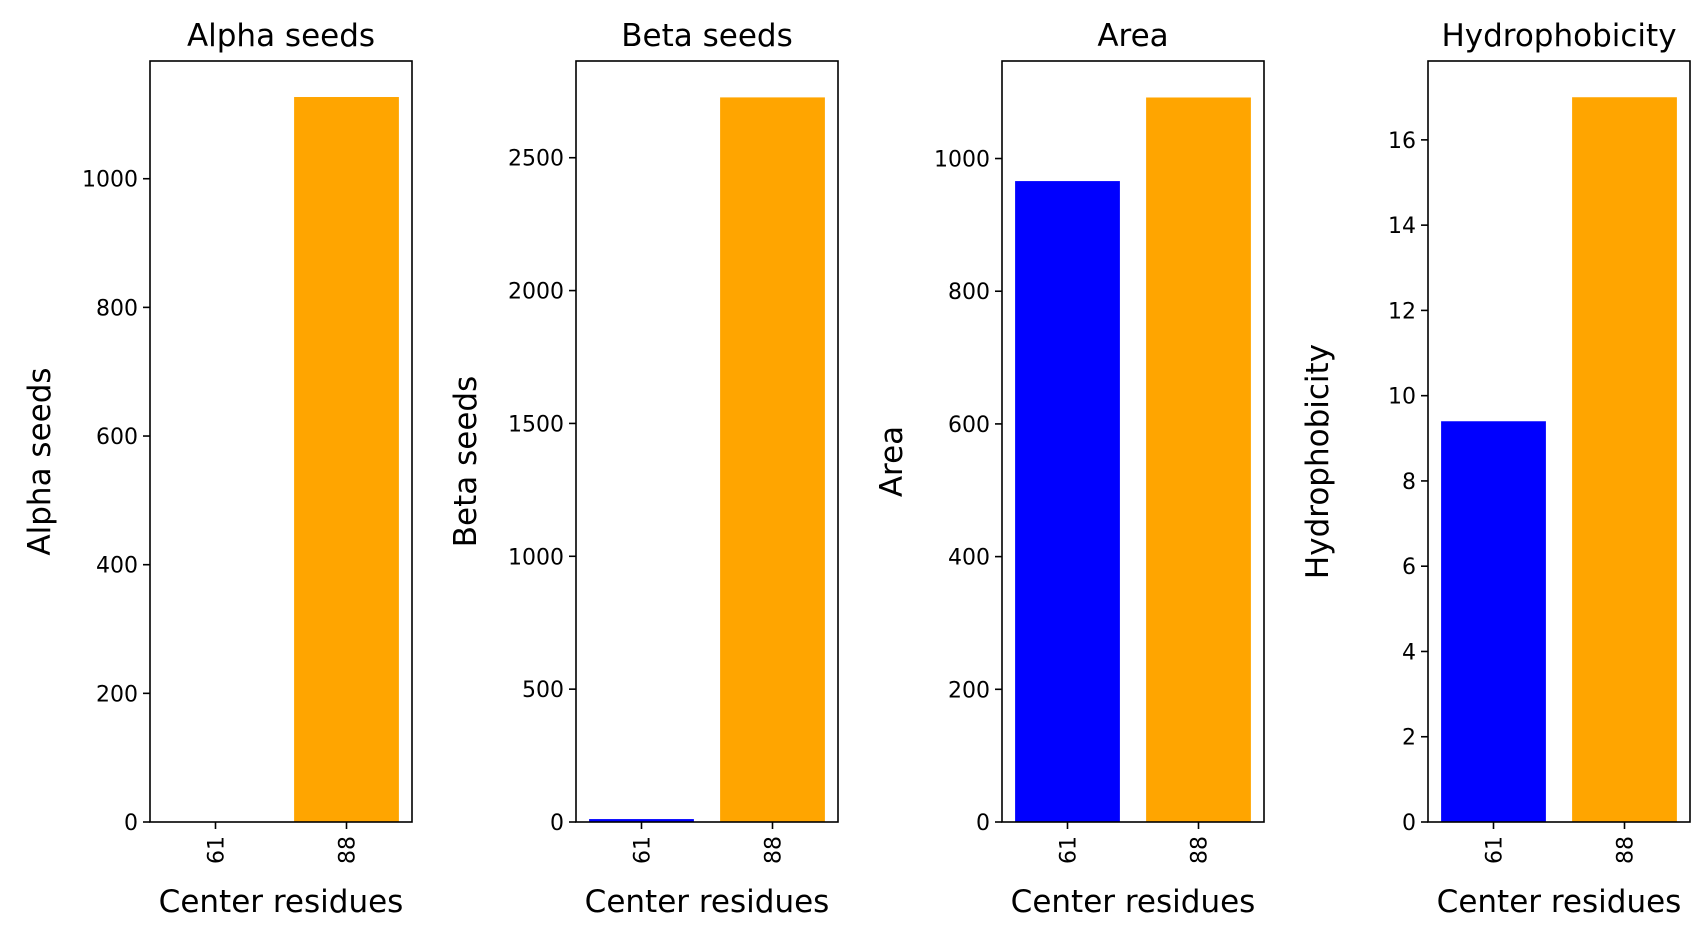  I want to click on subplot-title: Area, so click(1132, 36).